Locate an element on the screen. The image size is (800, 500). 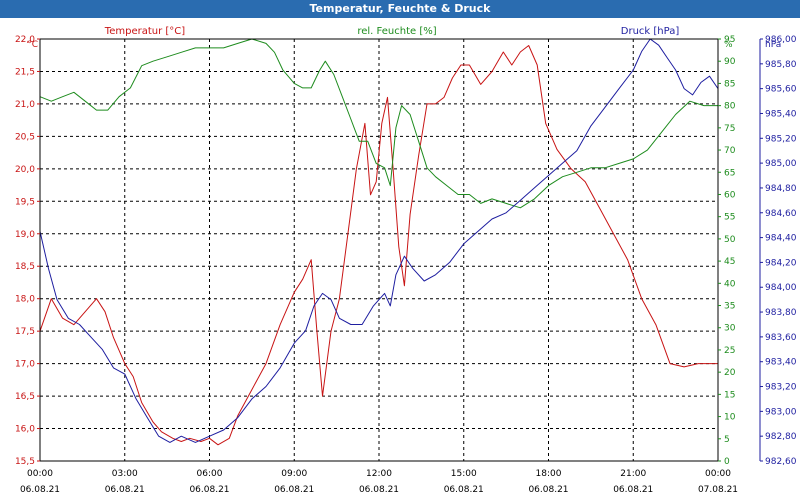
pressure-tick-label: 985,60 is located at coordinates (781, 90).